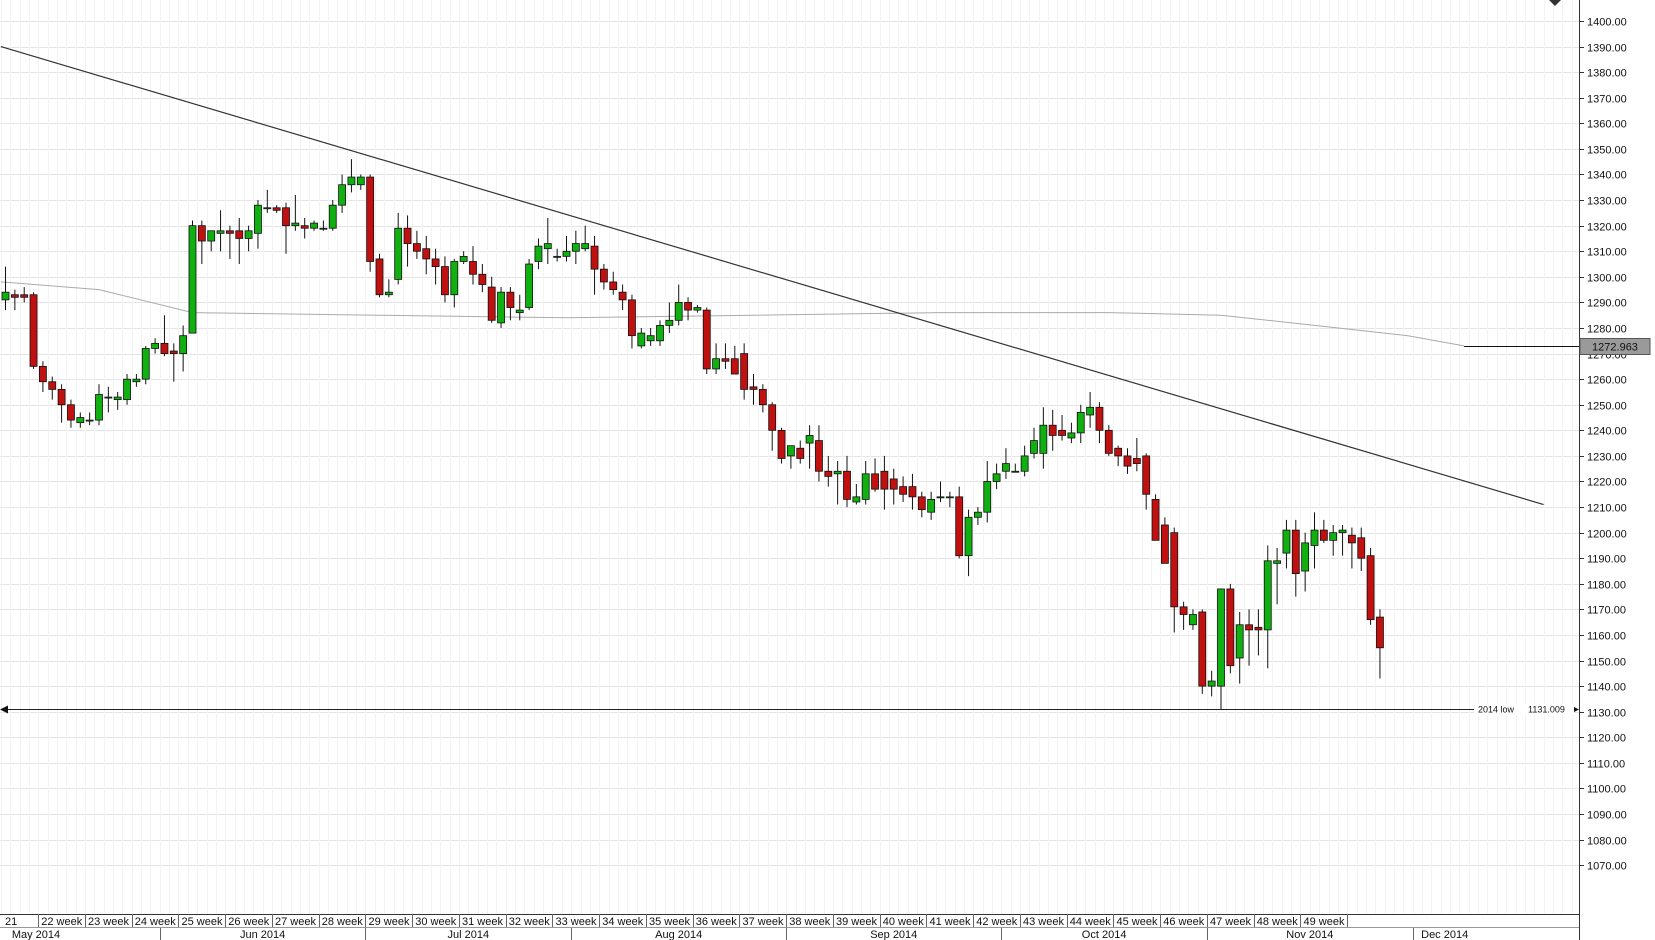 The width and height of the screenshot is (1655, 940). What do you see at coordinates (1444, 934) in the screenshot?
I see `month-label: Dec 2014` at bounding box center [1444, 934].